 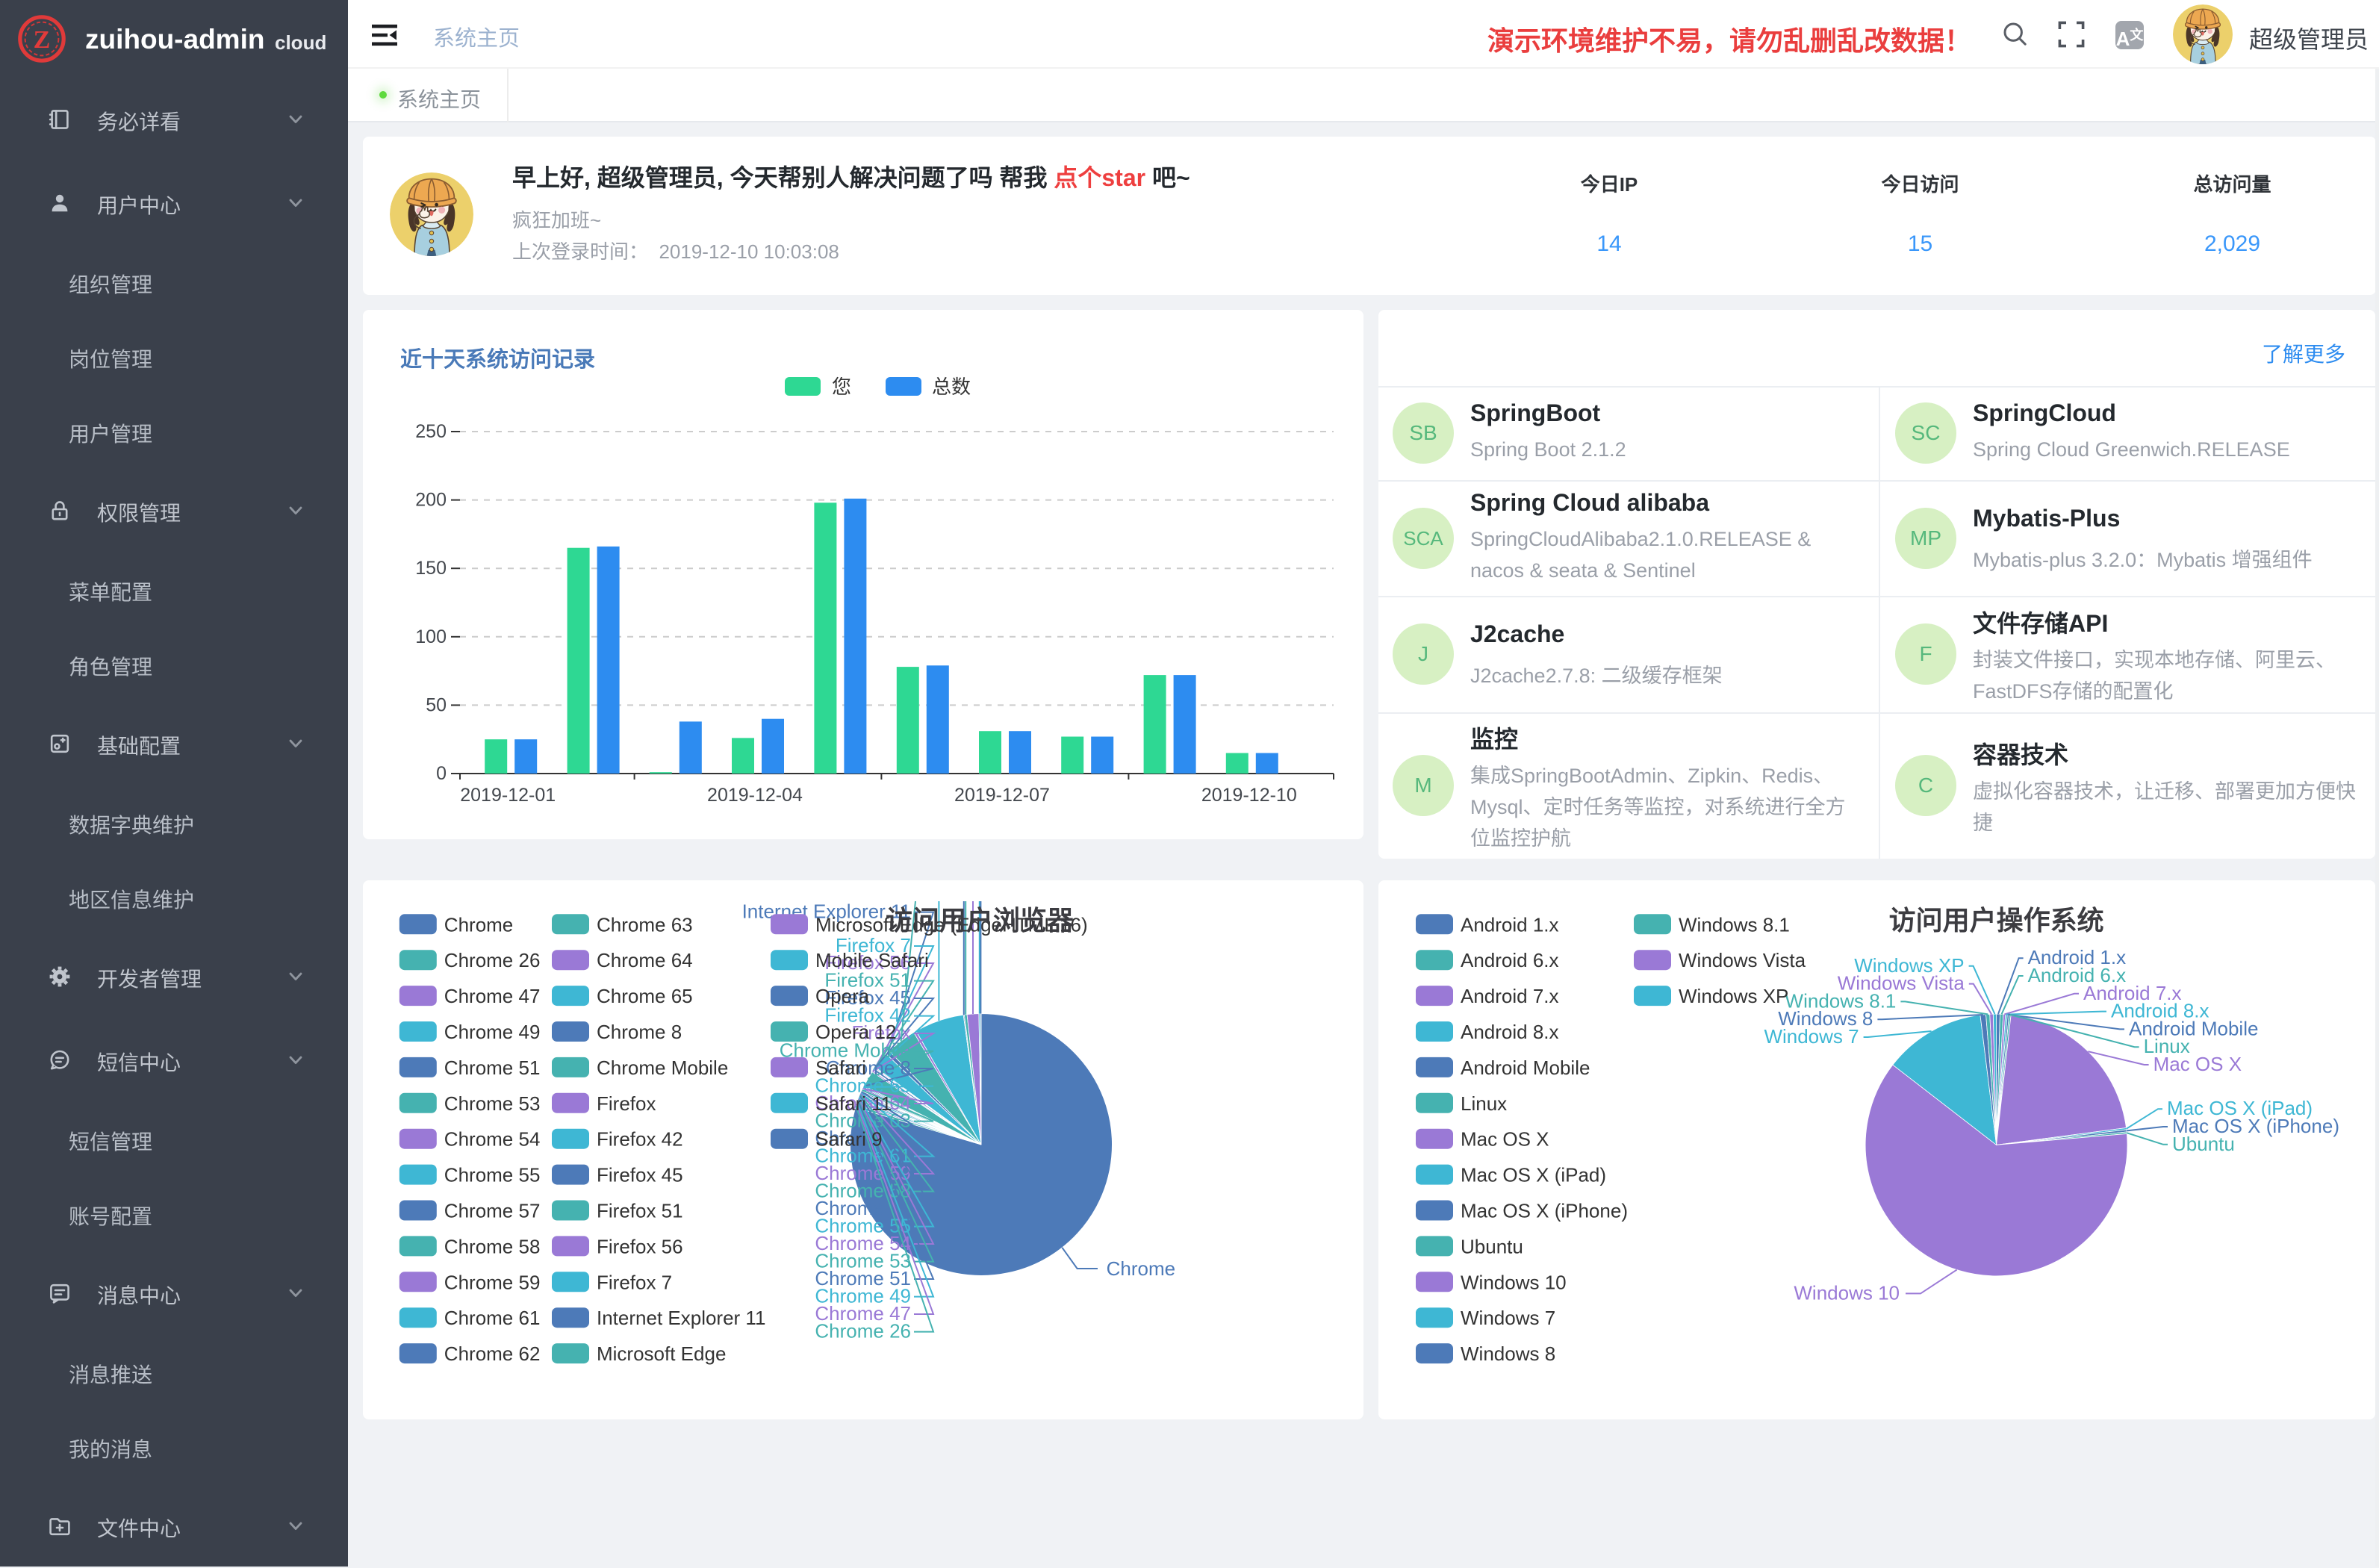 What do you see at coordinates (492, 1246) in the screenshot?
I see `svg-text: Chrome 58` at bounding box center [492, 1246].